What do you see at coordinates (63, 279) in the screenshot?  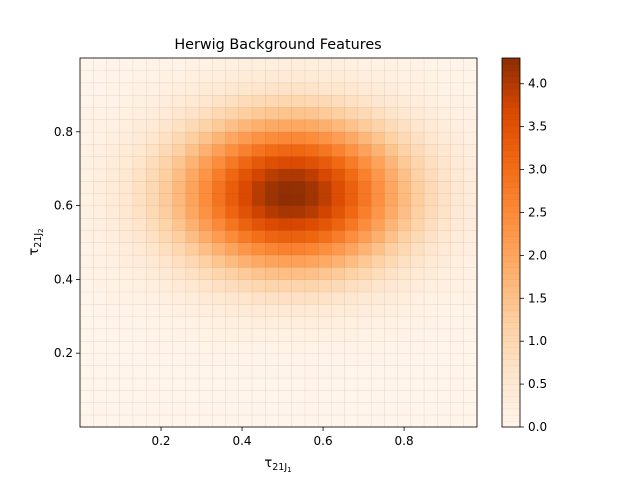 I see `y-tick-label: 0.4` at bounding box center [63, 279].